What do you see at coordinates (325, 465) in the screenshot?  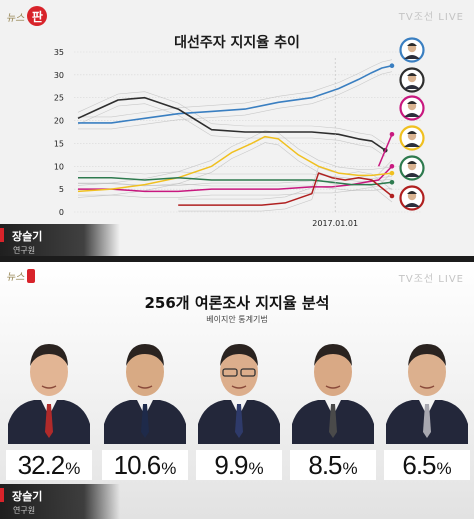 I see `support-number: 8.5` at bounding box center [325, 465].